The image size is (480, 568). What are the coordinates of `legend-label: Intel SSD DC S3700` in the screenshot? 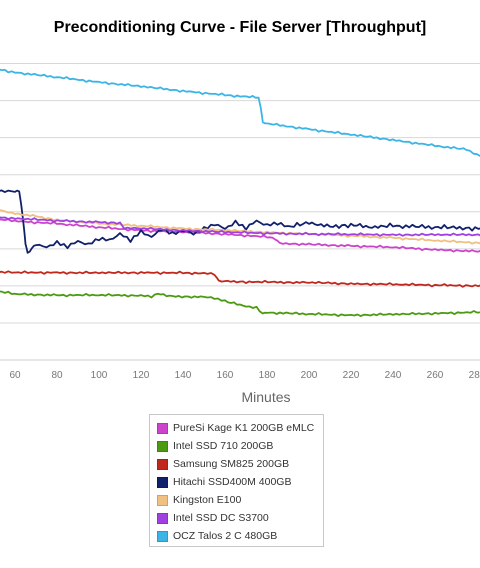 It's located at (221, 518).